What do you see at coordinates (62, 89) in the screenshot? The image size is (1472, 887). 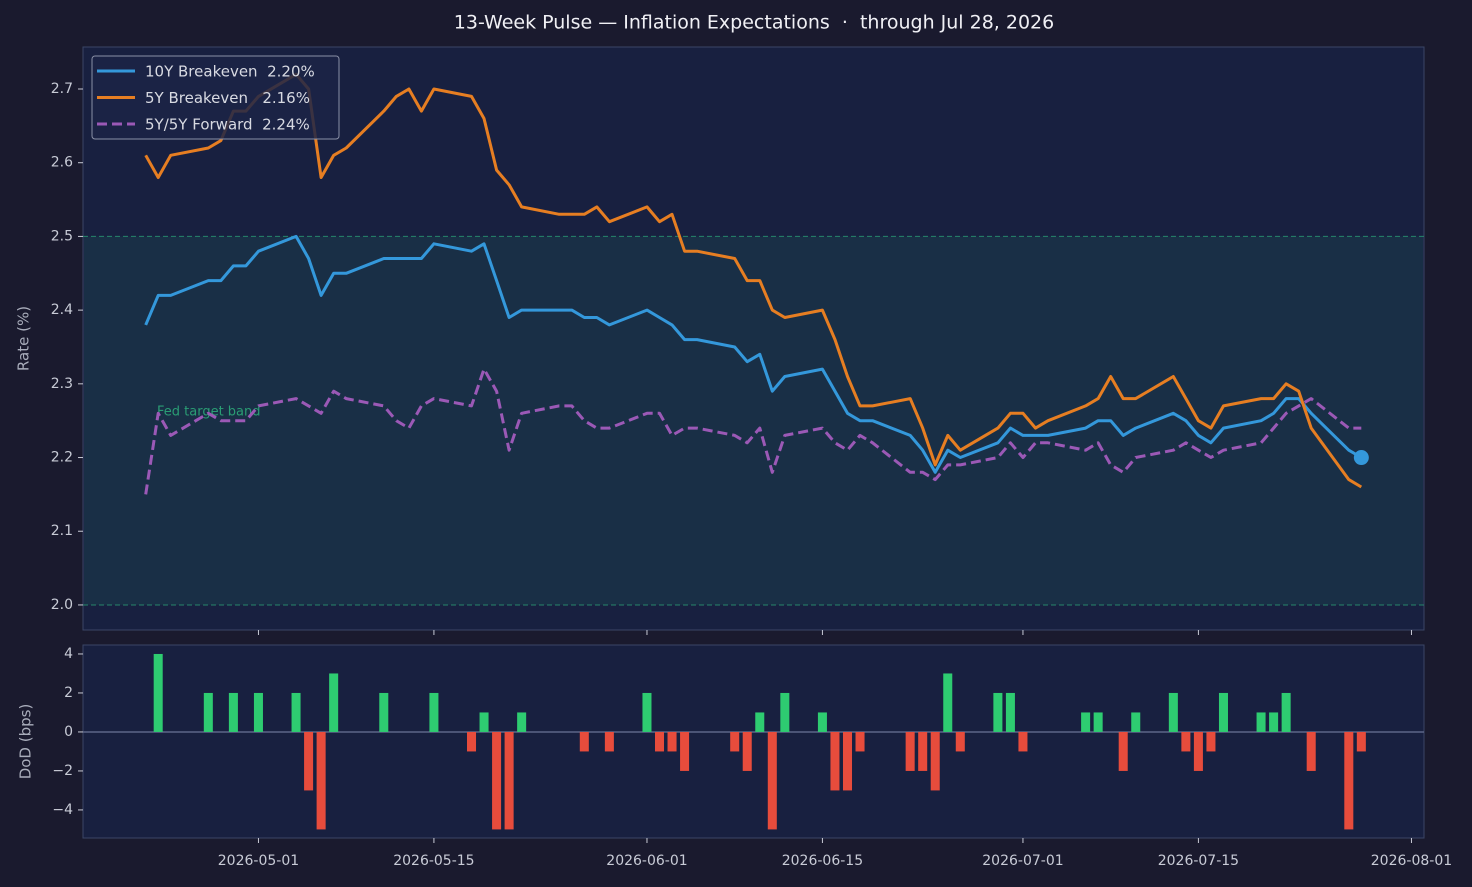 I see `y-tick-label: 2.7` at bounding box center [62, 89].